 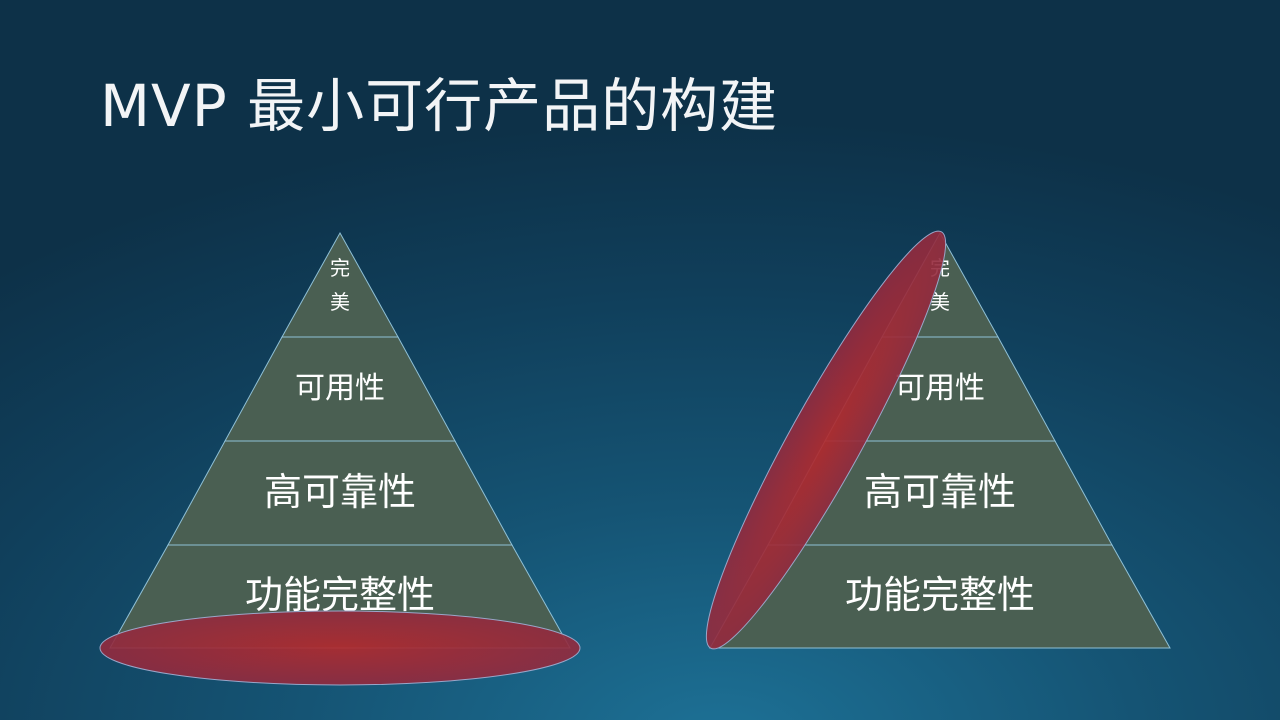 I want to click on slide-title: MVP 最小可行产品的构建, so click(x=439, y=106).